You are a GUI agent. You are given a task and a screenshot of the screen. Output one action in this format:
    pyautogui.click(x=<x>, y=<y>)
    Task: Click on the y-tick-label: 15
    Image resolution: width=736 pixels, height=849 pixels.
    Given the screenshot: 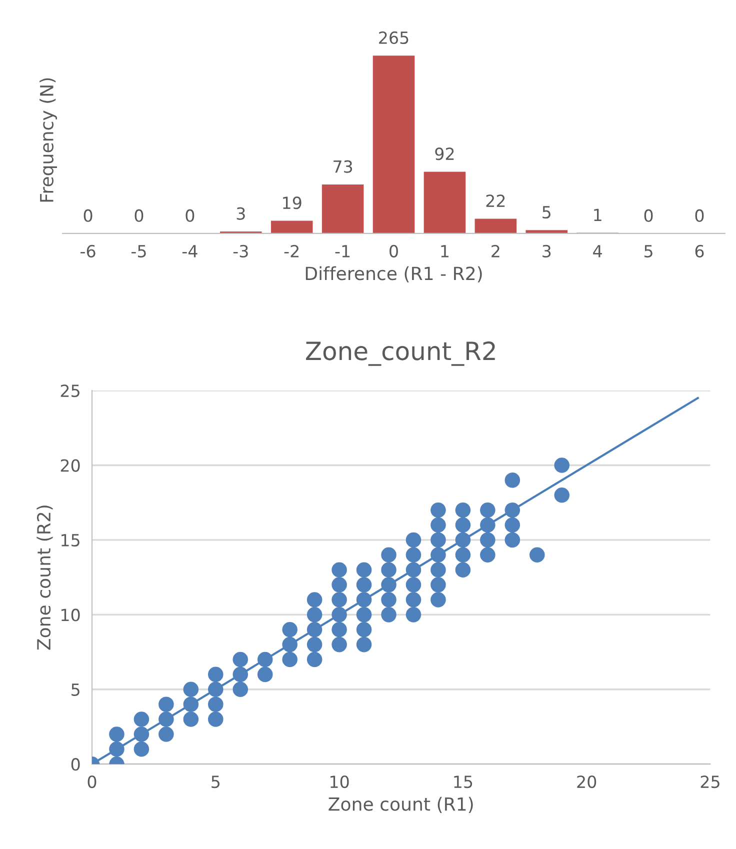 What is the action you would take?
    pyautogui.click(x=71, y=540)
    